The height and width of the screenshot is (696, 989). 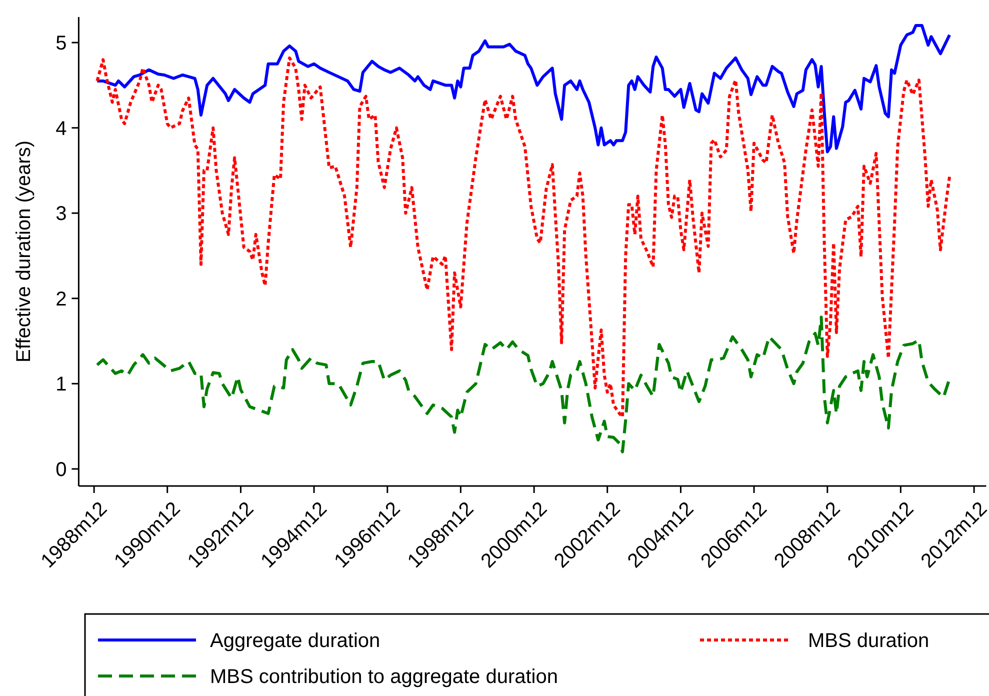 What do you see at coordinates (61, 214) in the screenshot?
I see `y-tick-label: 3` at bounding box center [61, 214].